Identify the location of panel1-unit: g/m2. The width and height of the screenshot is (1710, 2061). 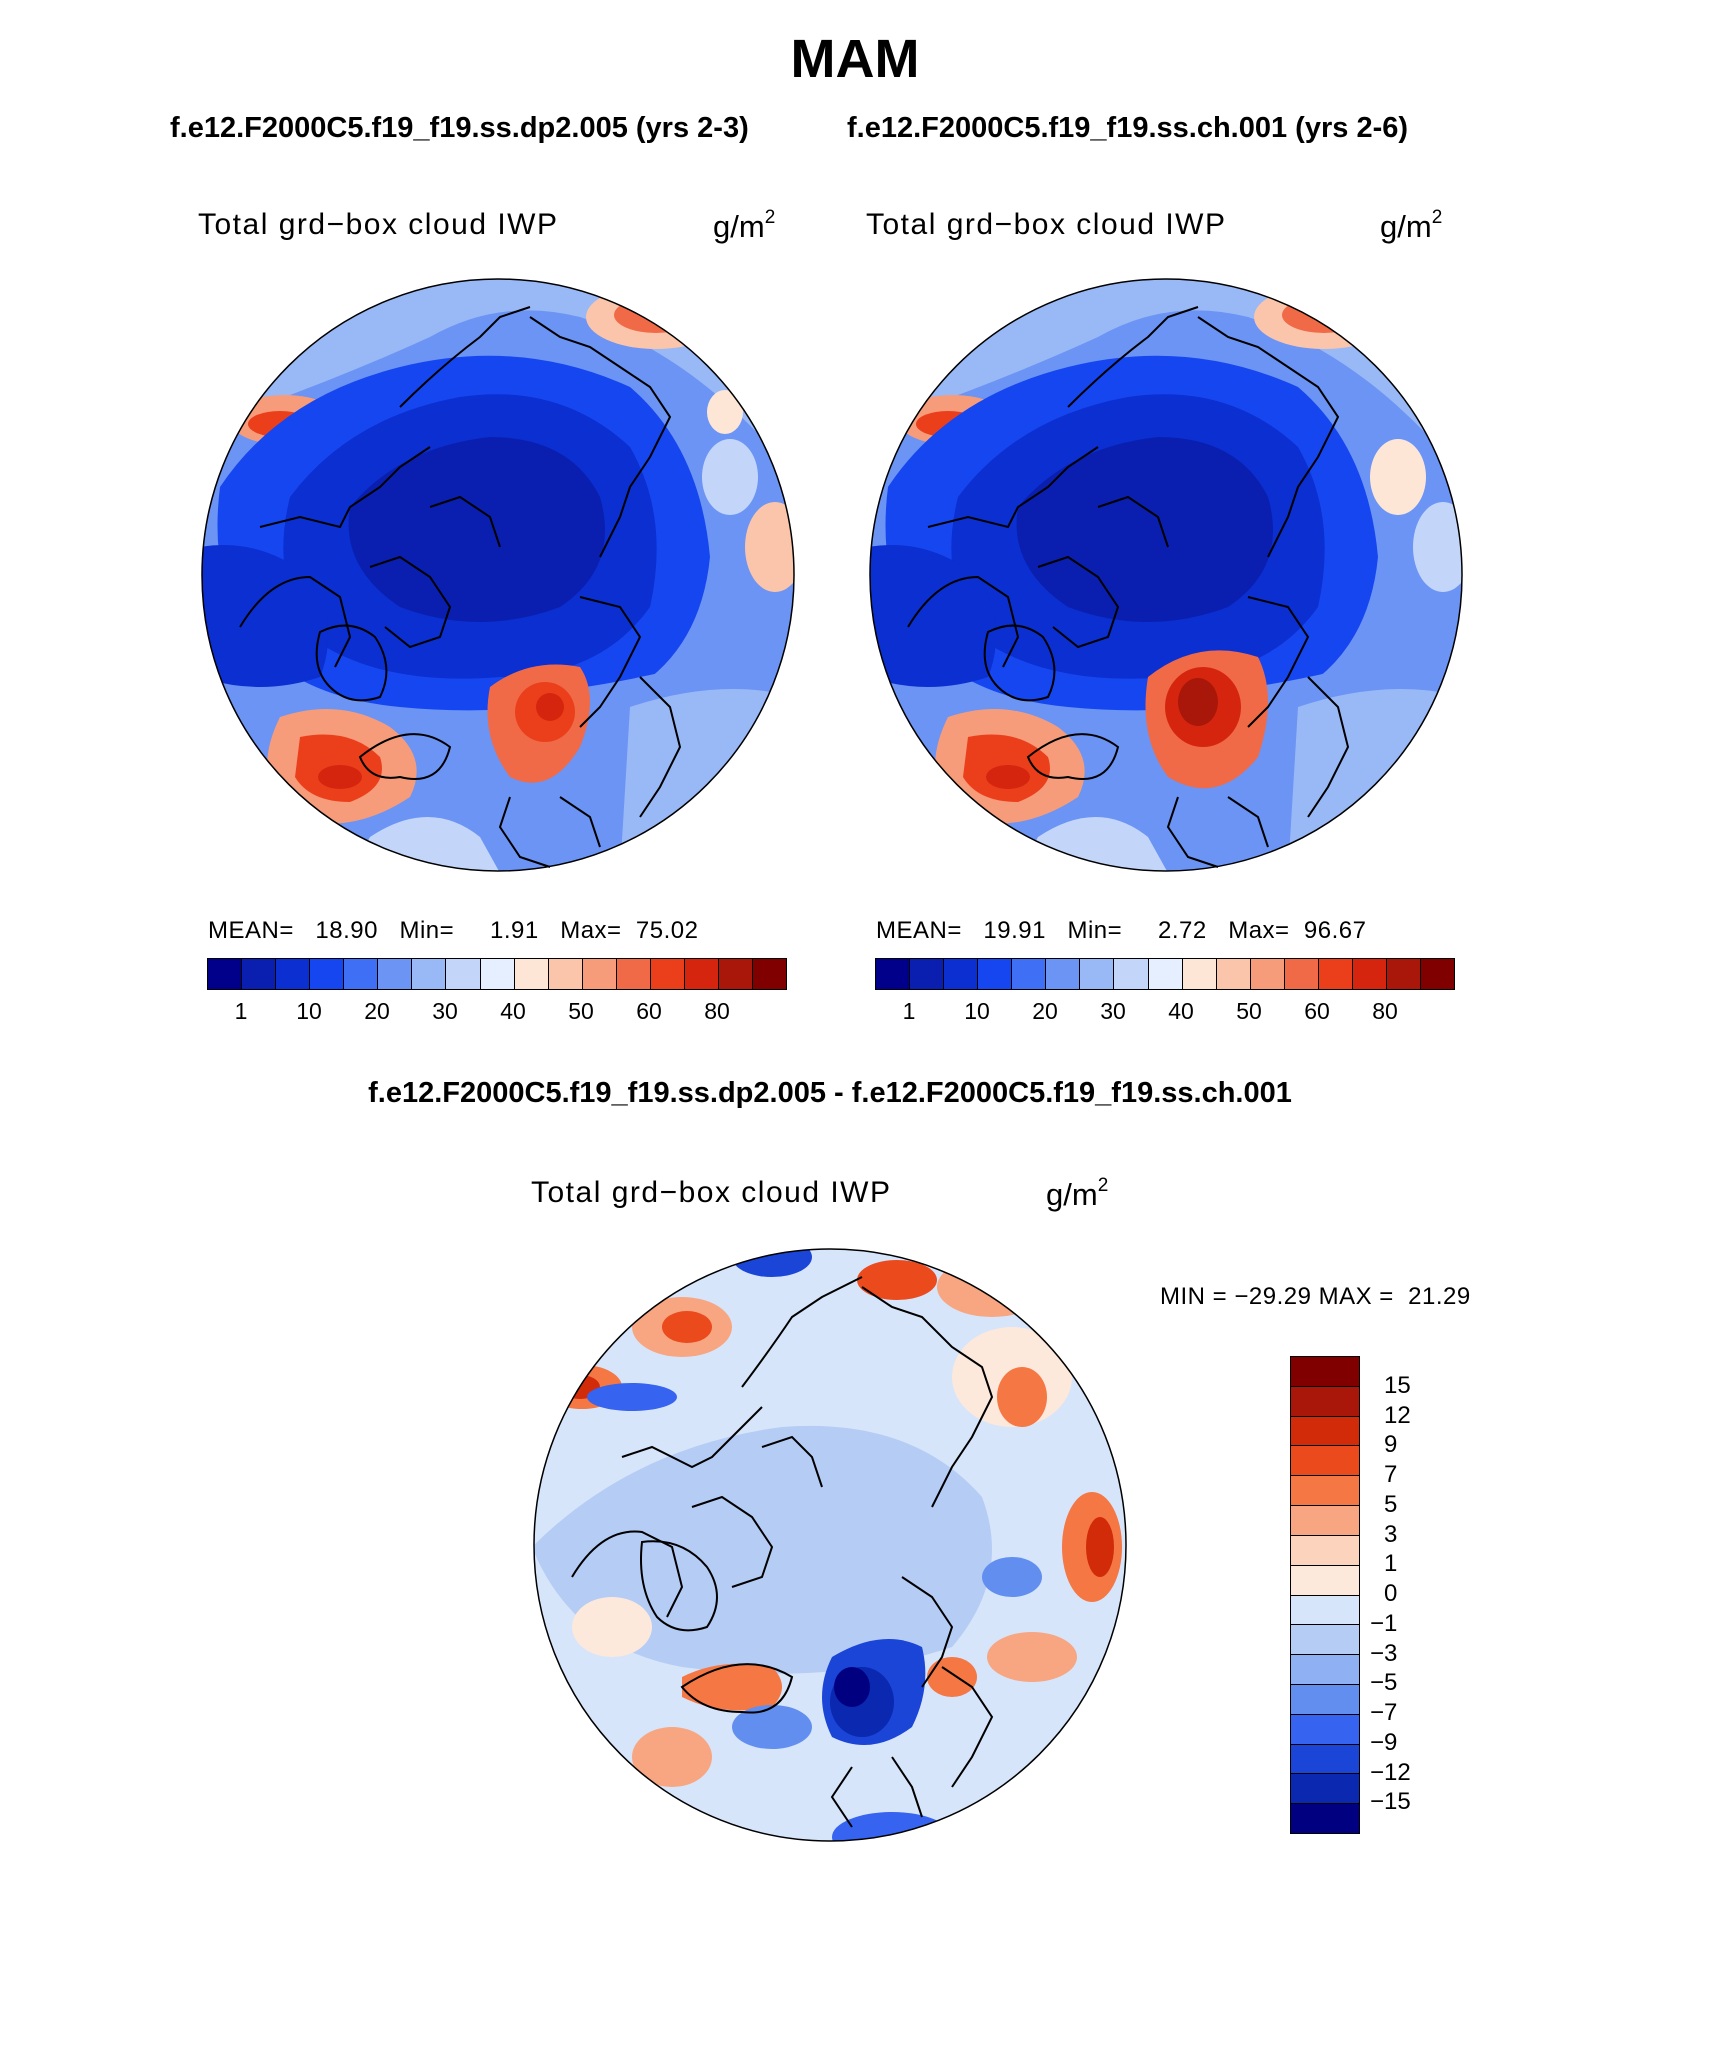
(744, 225).